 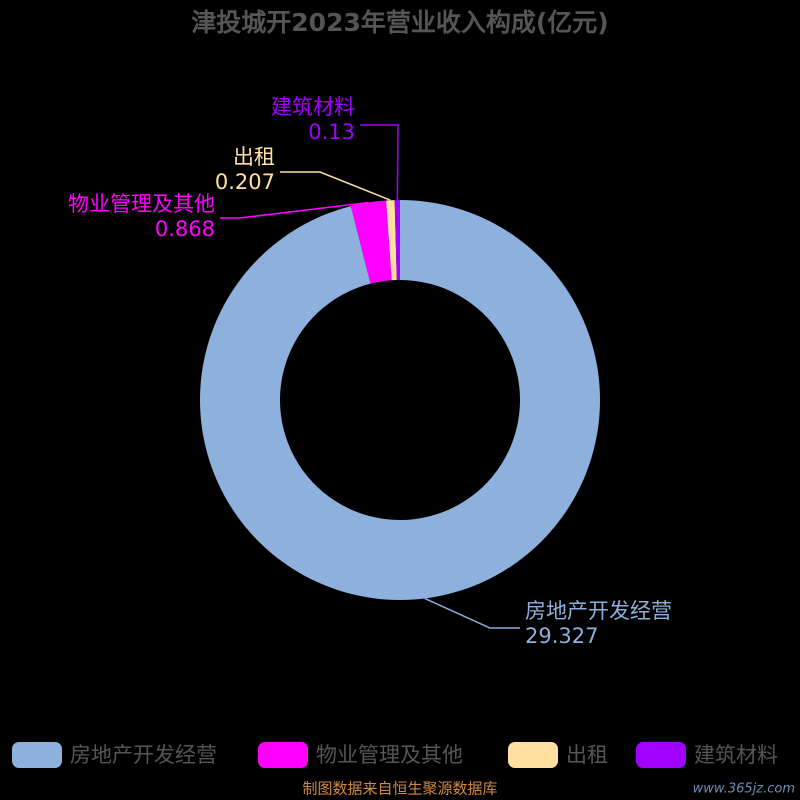 I want to click on legend-label: 出租, so click(x=587, y=755).